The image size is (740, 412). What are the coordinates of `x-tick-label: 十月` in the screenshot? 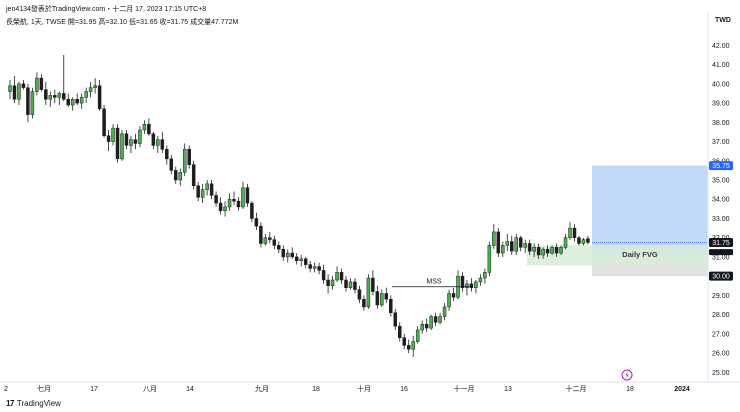 It's located at (364, 388).